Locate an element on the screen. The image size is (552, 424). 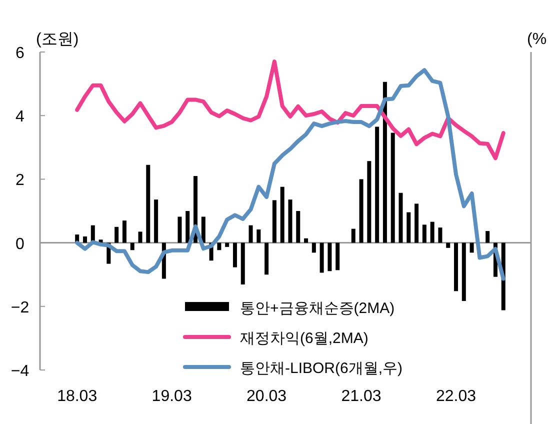
legend-label: 재정차익(6월,2MA) is located at coordinates (304, 338).